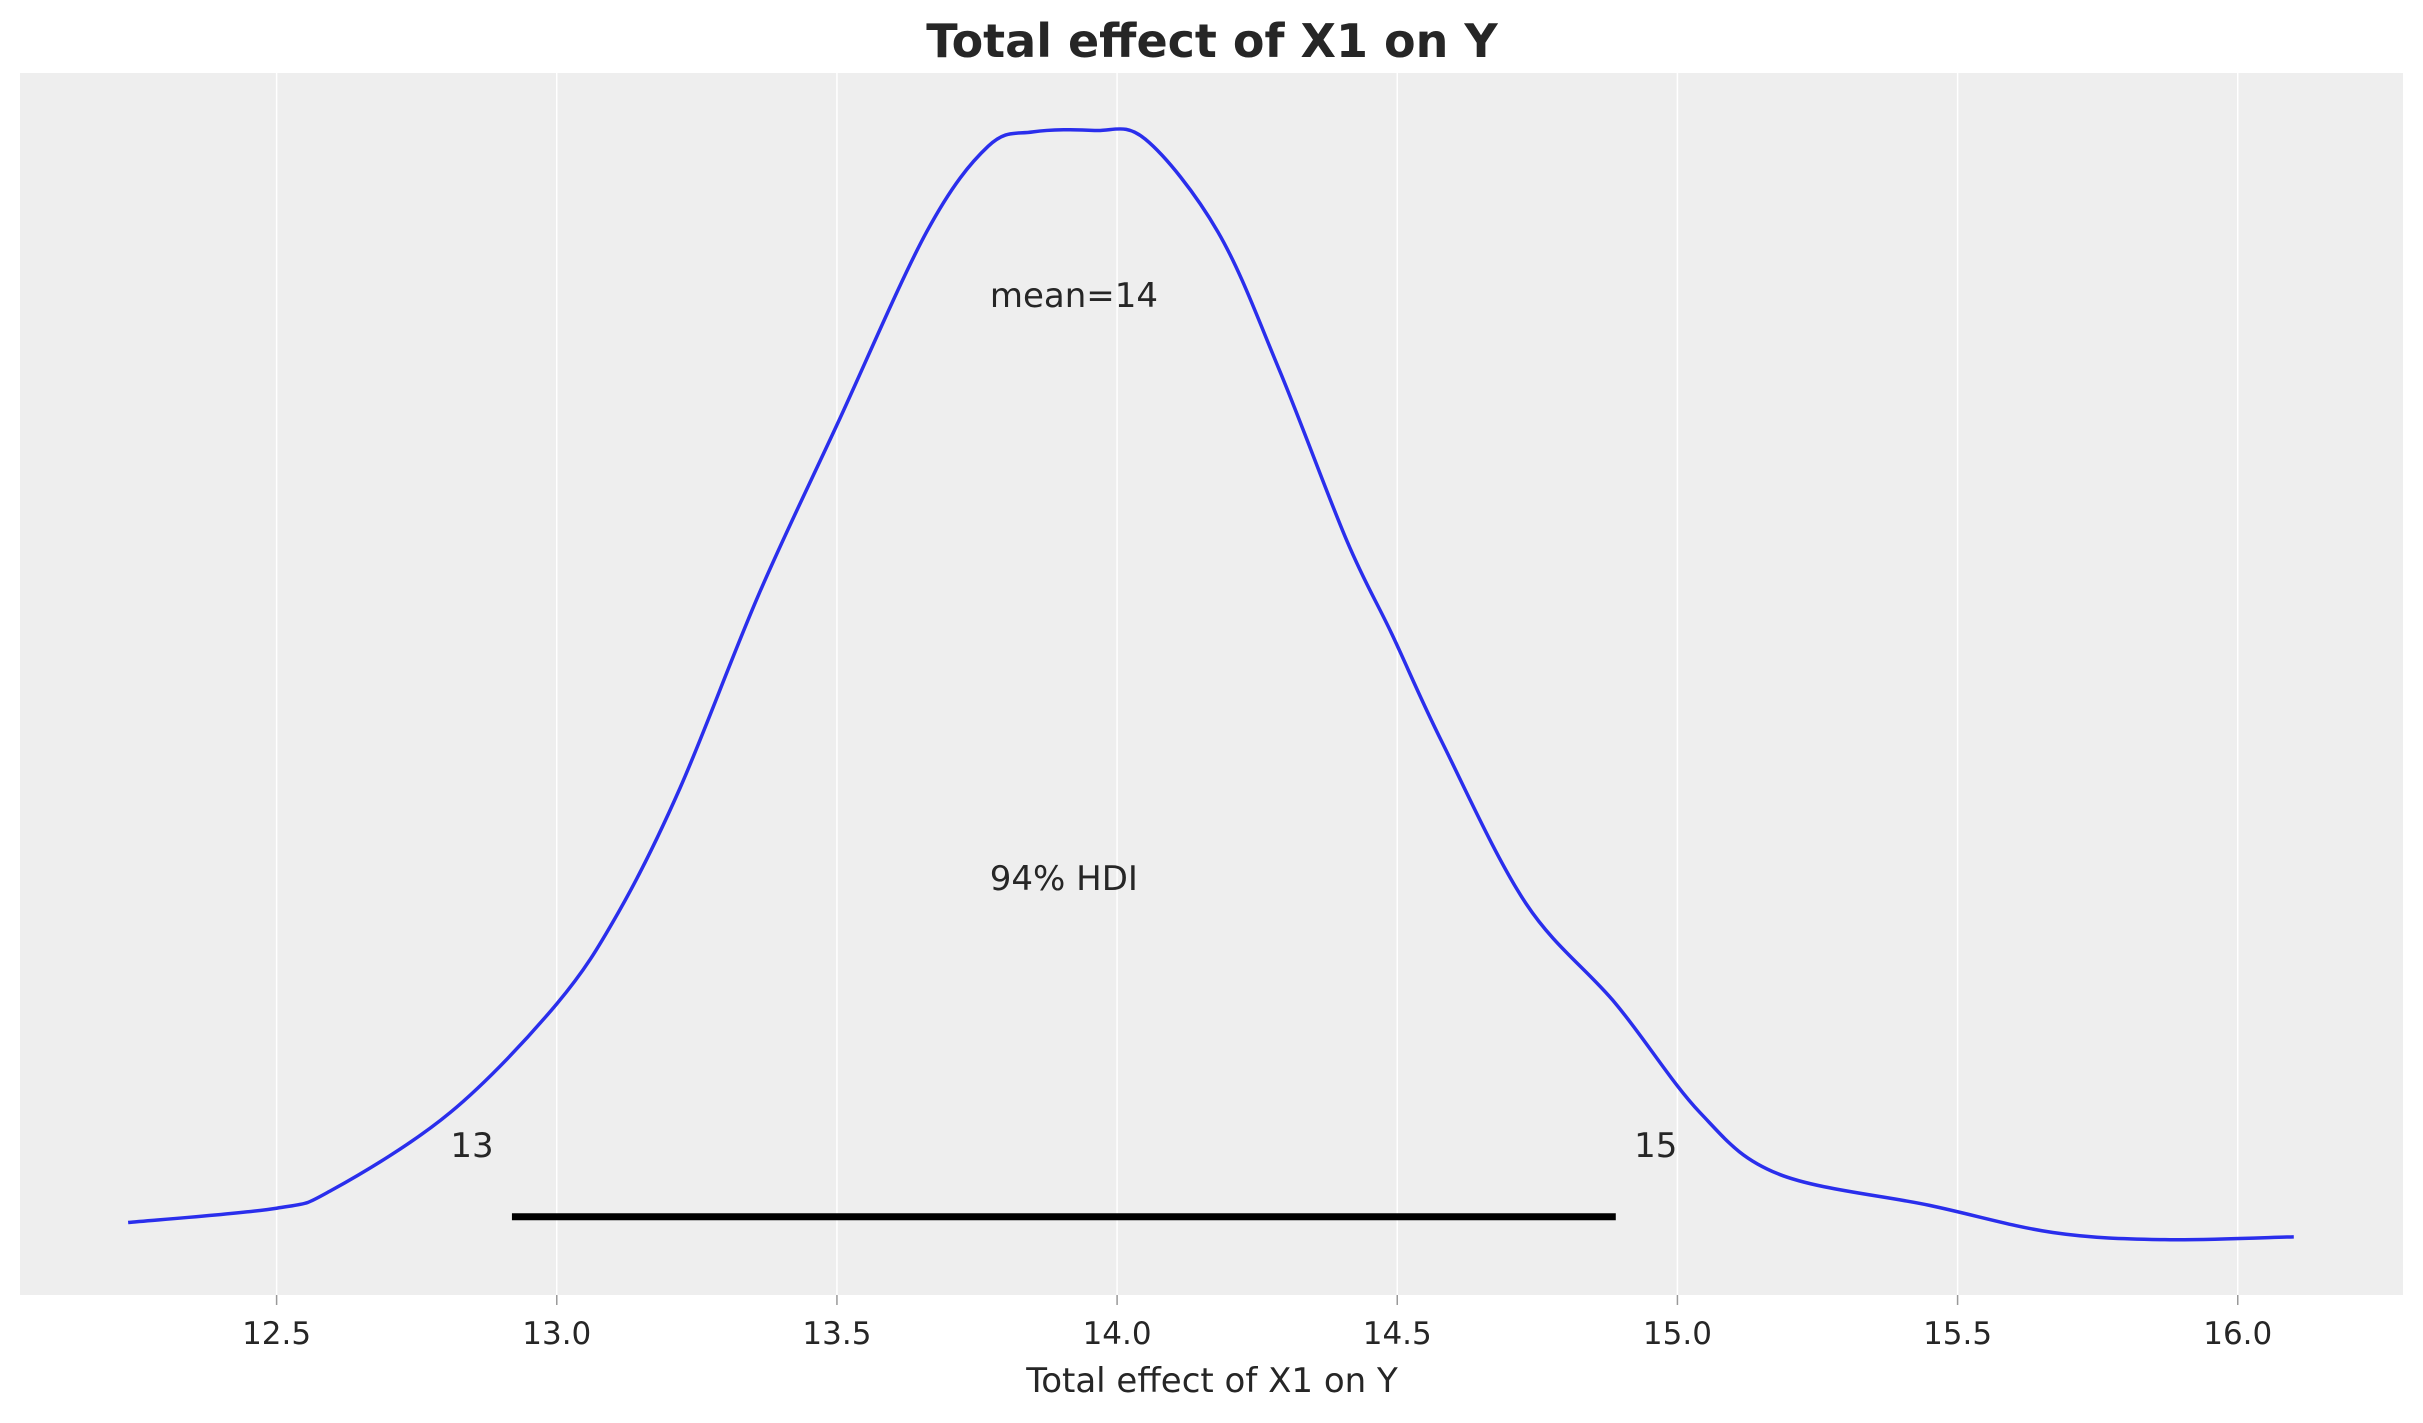 This screenshot has height=1423, width=2423. Describe the element at coordinates (276, 1334) in the screenshot. I see `x-tick-label: 12.5` at that location.